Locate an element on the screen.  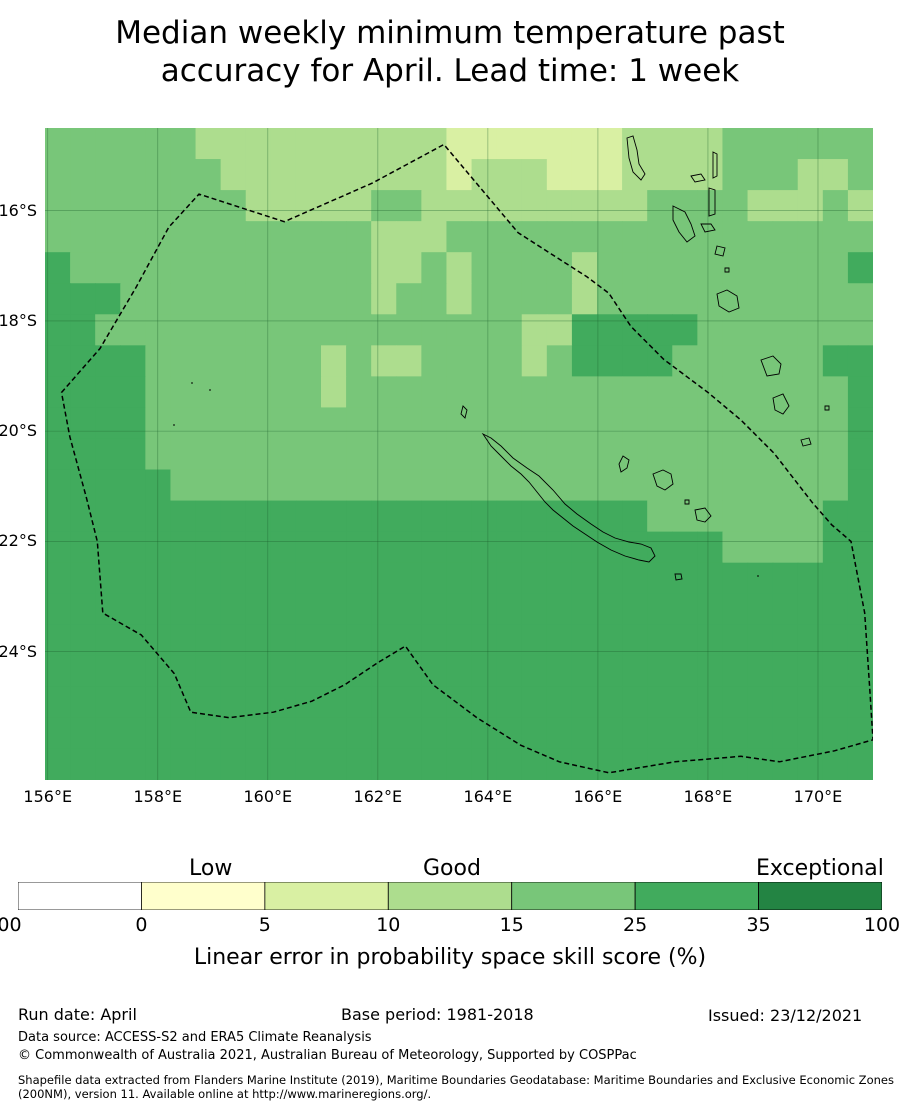
colorbar-segment is located at coordinates (326, 896).